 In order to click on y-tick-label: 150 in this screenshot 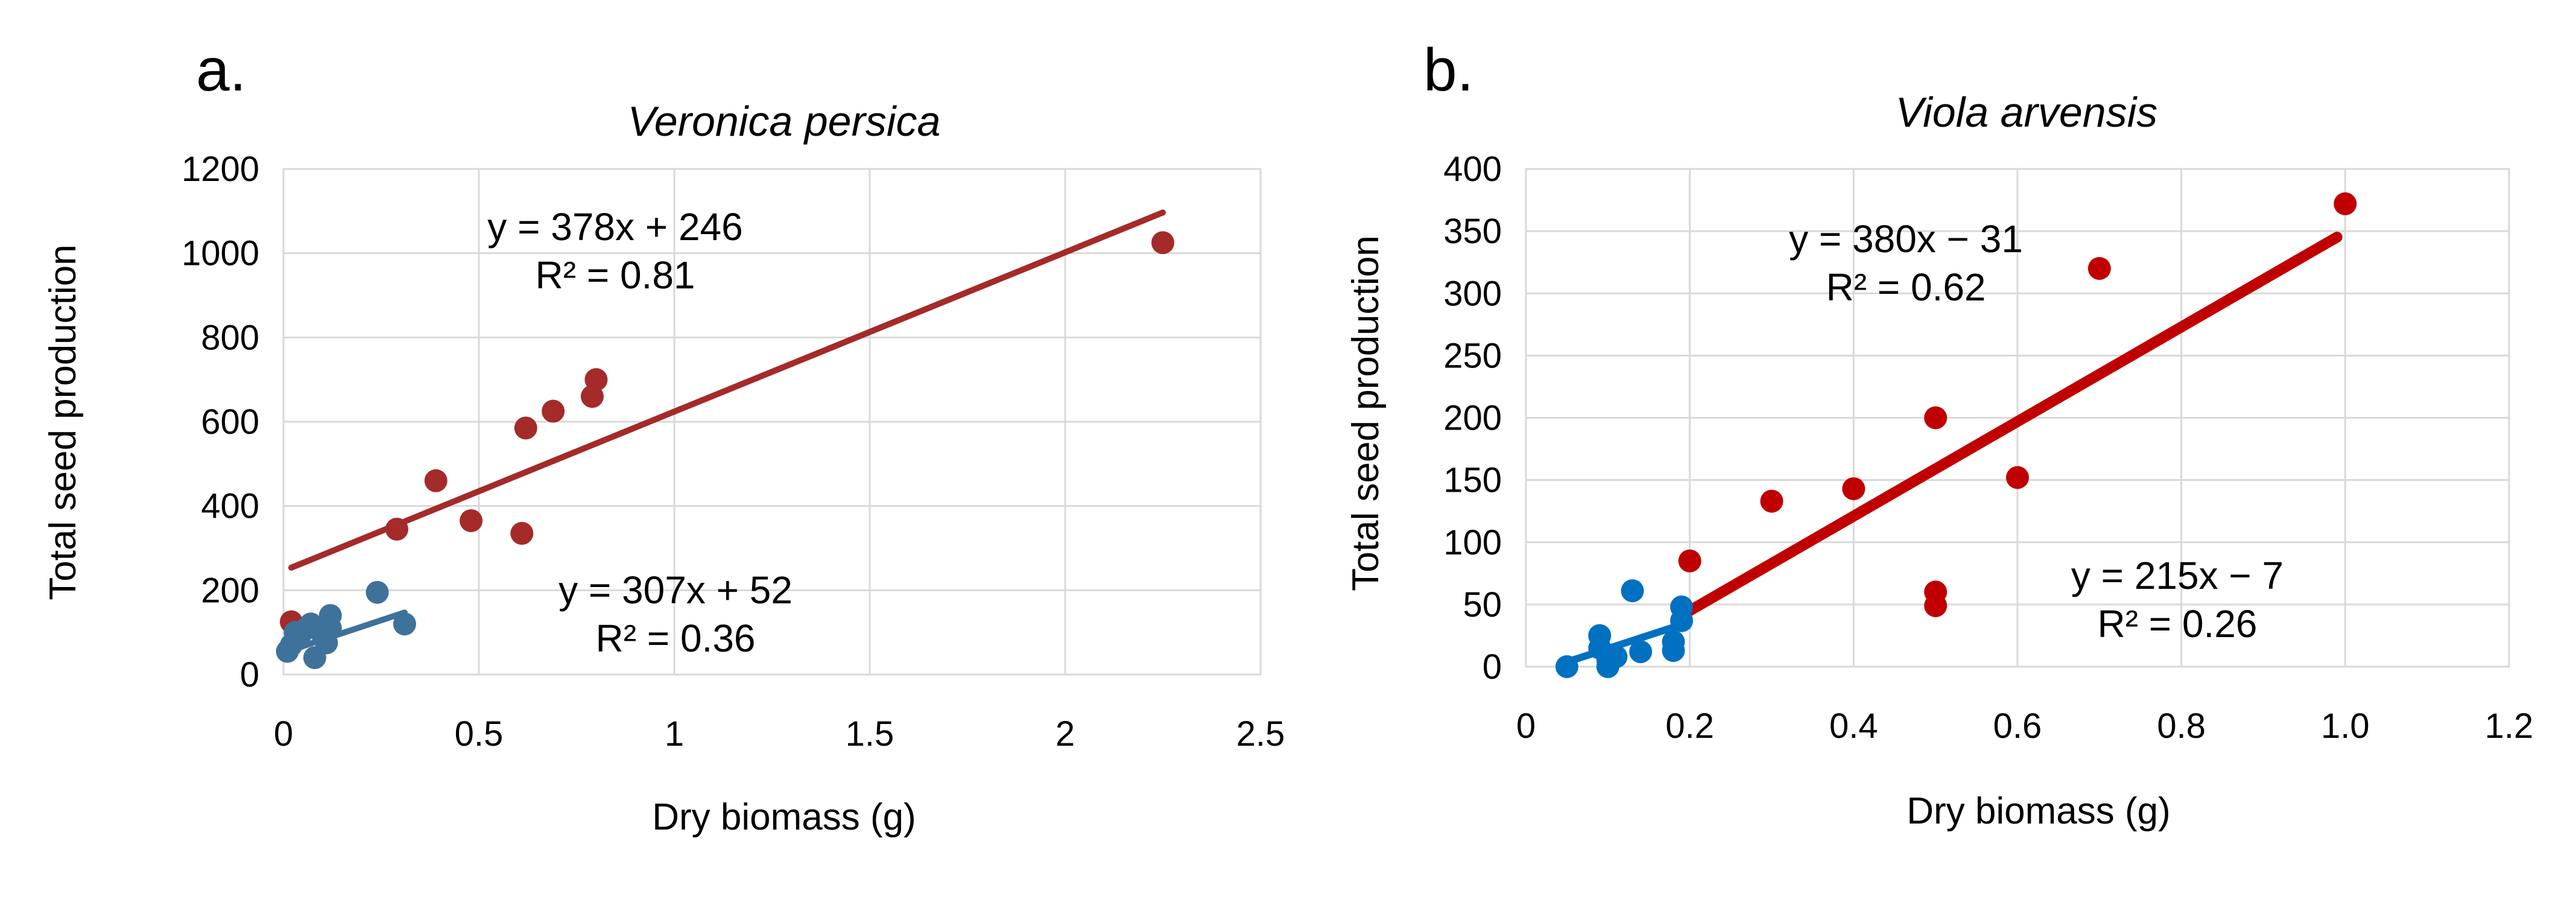, I will do `click(1472, 480)`.